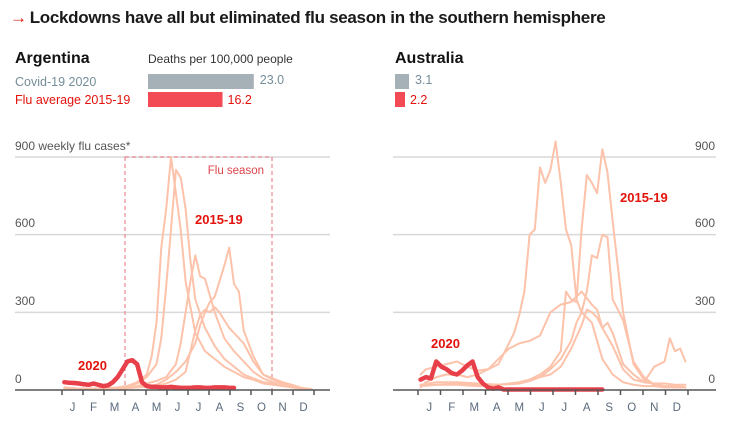  What do you see at coordinates (705, 223) in the screenshot?
I see `y-tick-600-australia: 600` at bounding box center [705, 223].